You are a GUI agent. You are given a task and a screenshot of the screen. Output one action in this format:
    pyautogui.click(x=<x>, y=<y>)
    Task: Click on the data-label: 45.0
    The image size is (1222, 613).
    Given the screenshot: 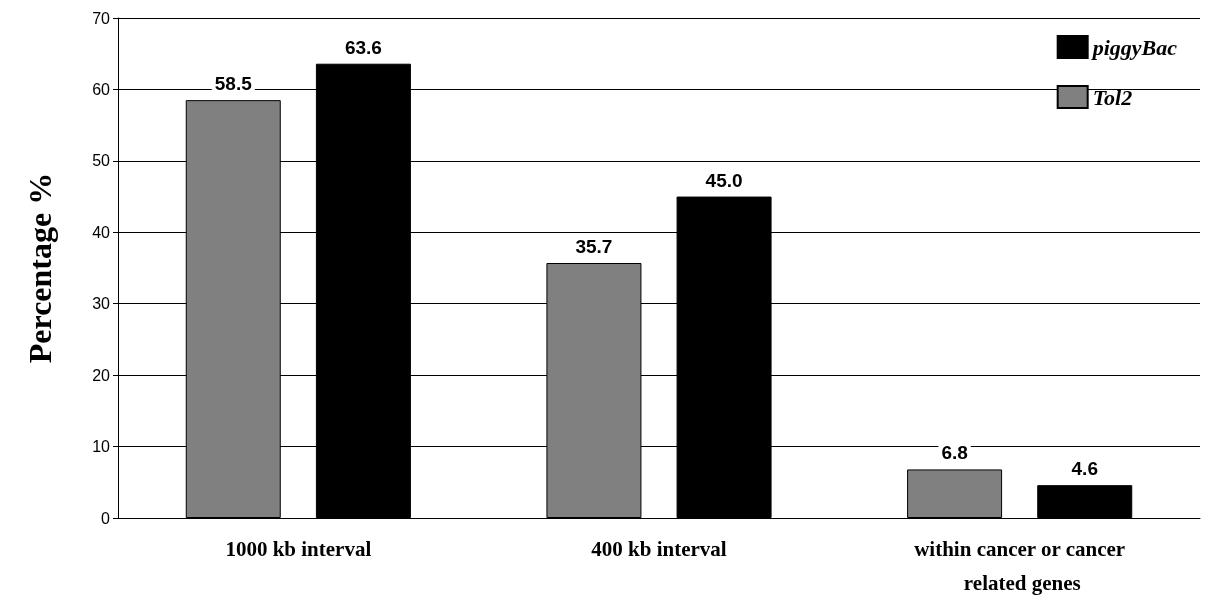 What is the action you would take?
    pyautogui.click(x=724, y=180)
    